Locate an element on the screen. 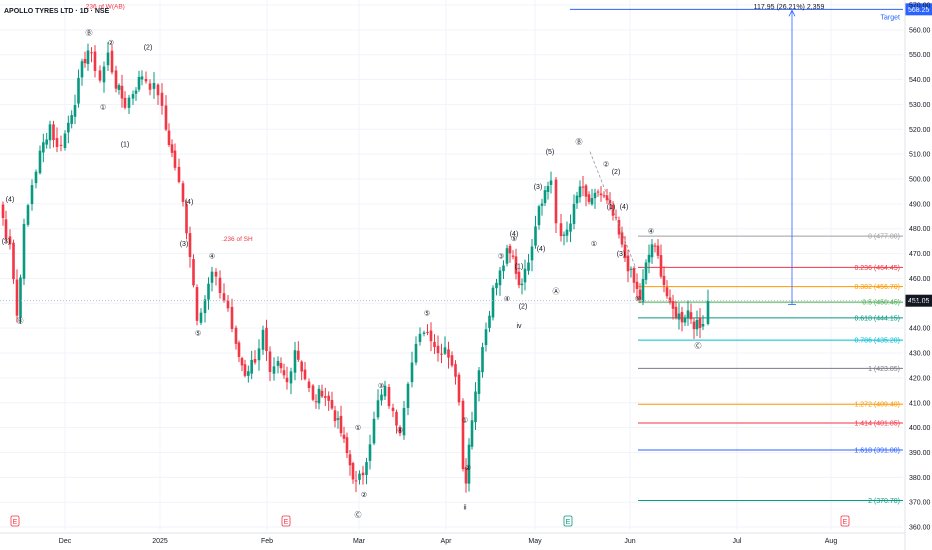 The height and width of the screenshot is (550, 932). event-marker is located at coordinates (286, 521).